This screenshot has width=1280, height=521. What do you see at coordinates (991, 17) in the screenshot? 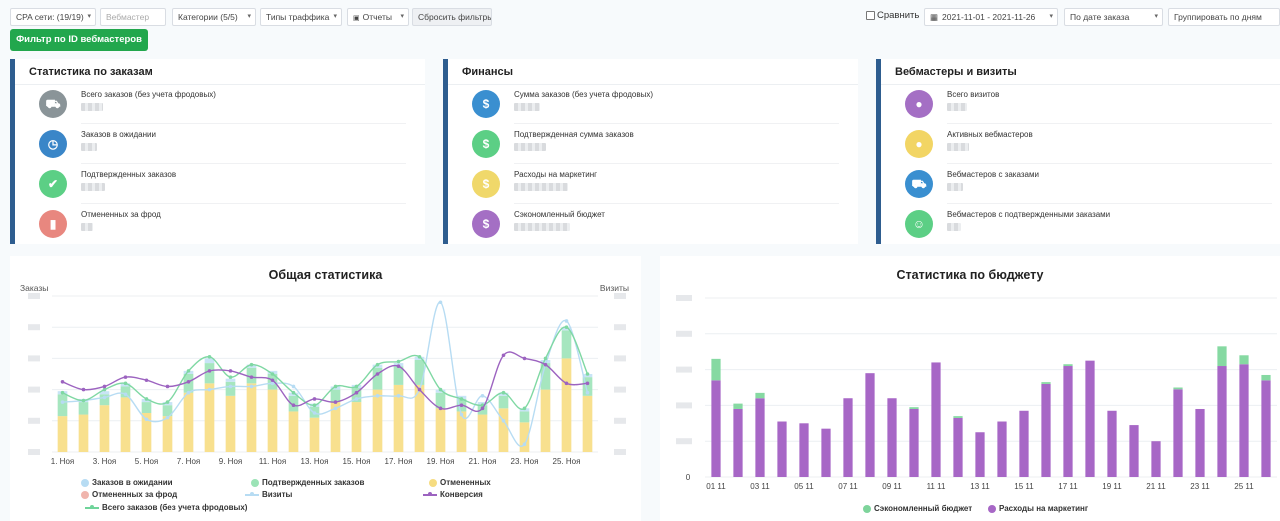
I see `date-range-picker: ▦ 2021-11-01 - 2021-11-26 ▾` at bounding box center [991, 17].